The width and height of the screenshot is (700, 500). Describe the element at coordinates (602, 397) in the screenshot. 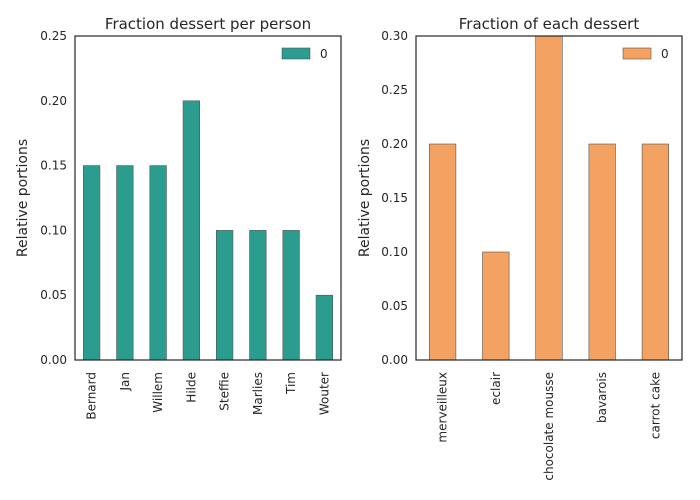

I see `x-tick-label: bavarois` at that location.